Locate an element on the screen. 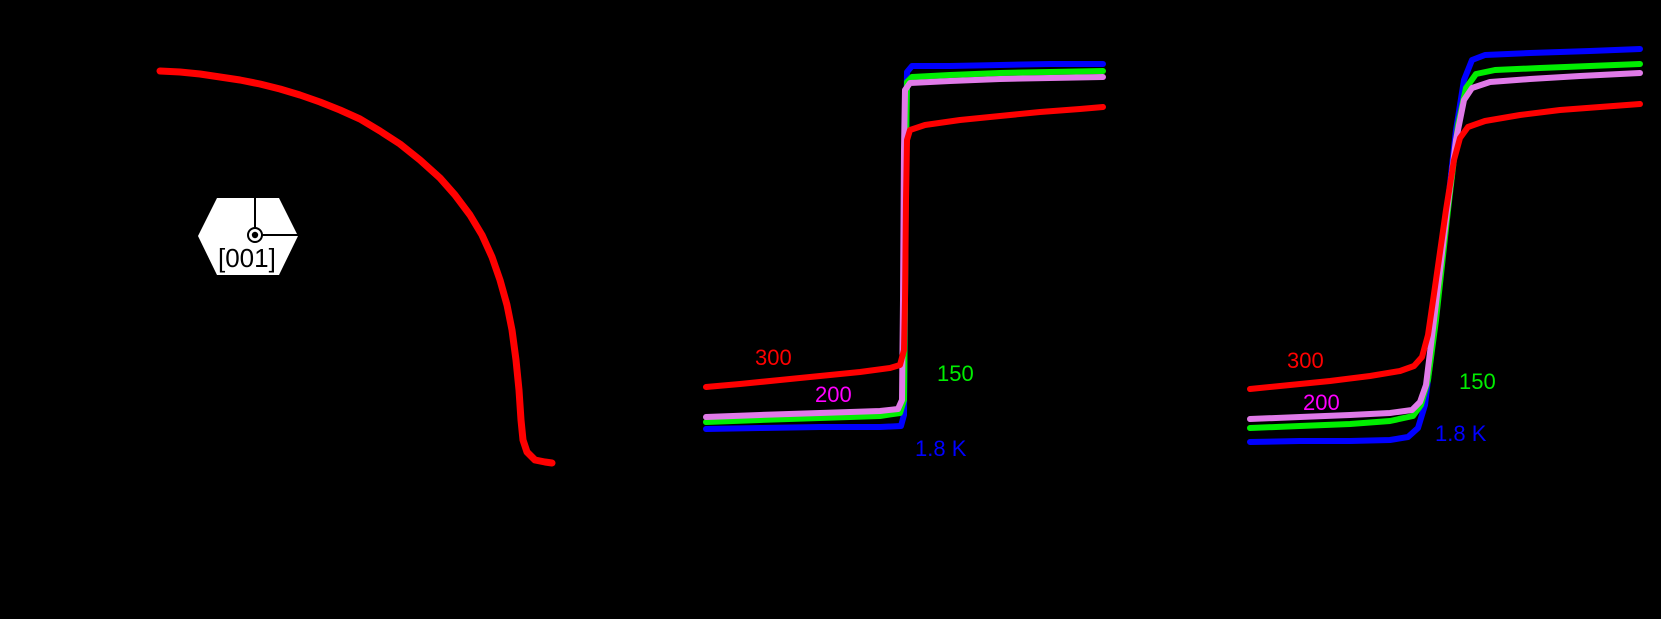 Image resolution: width=1661 pixels, height=619 pixels. panel-b-curves is located at coordinates (904, 246).